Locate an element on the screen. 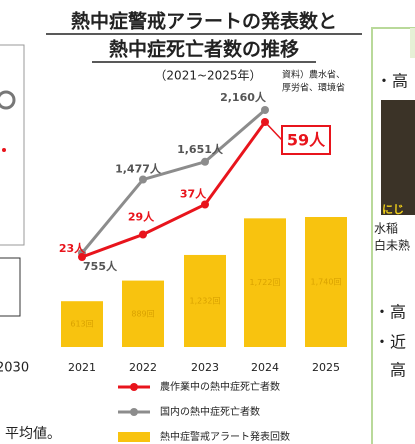  right-text: 白未熟 is located at coordinates (392, 245).